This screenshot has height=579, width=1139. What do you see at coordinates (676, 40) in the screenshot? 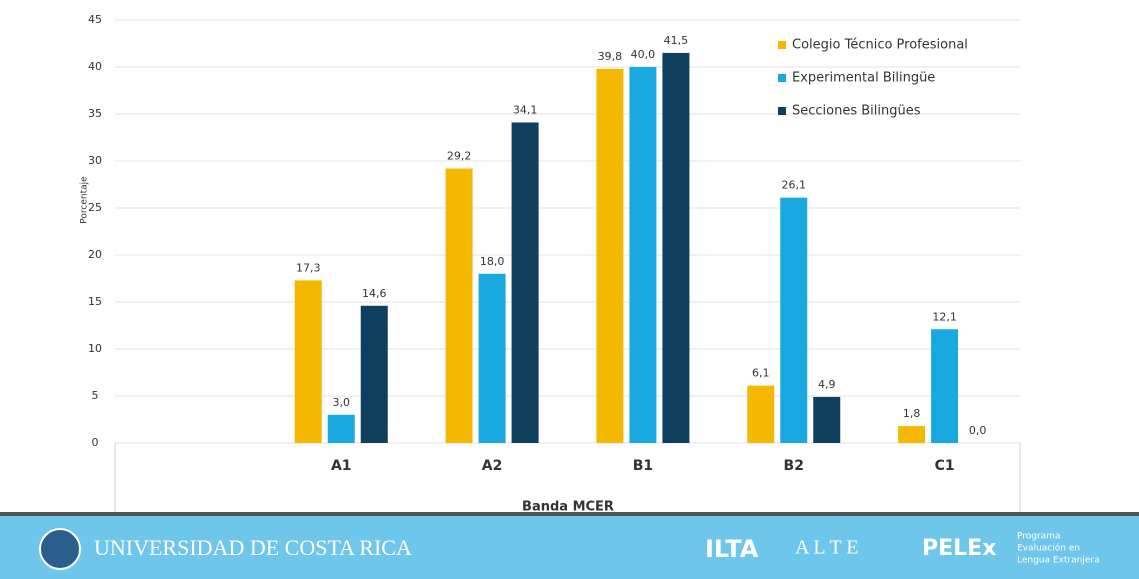
I see `value-label: 41,5` at bounding box center [676, 40].